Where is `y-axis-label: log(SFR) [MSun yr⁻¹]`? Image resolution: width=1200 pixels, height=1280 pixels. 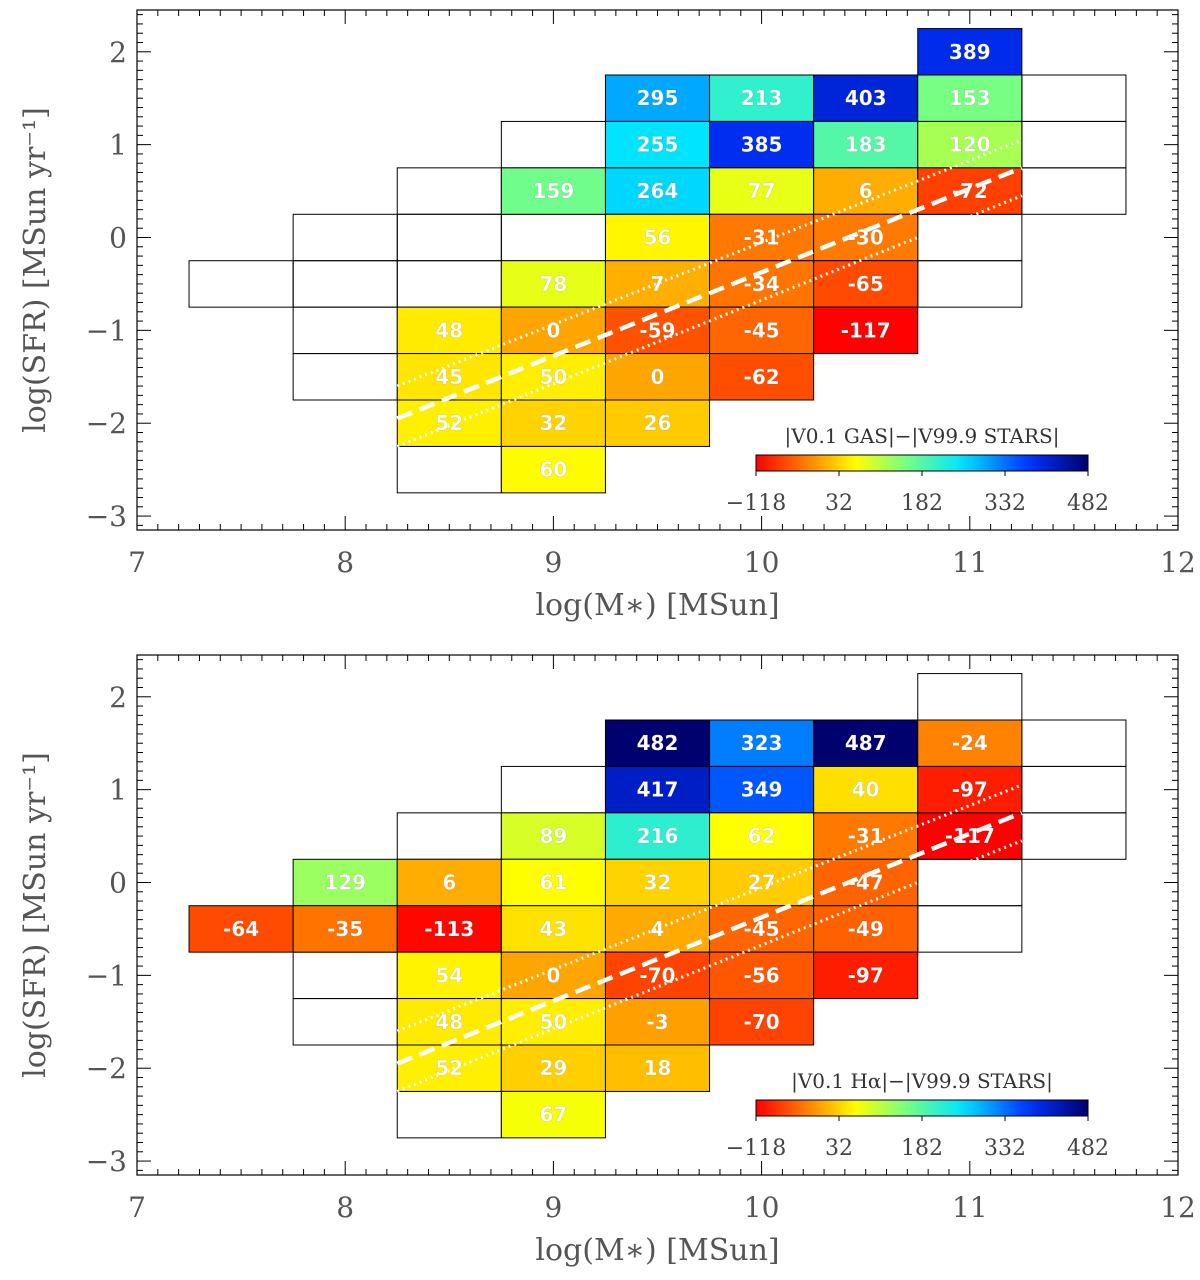 y-axis-label: log(SFR) [MSun yr⁻¹] is located at coordinates (35, 915).